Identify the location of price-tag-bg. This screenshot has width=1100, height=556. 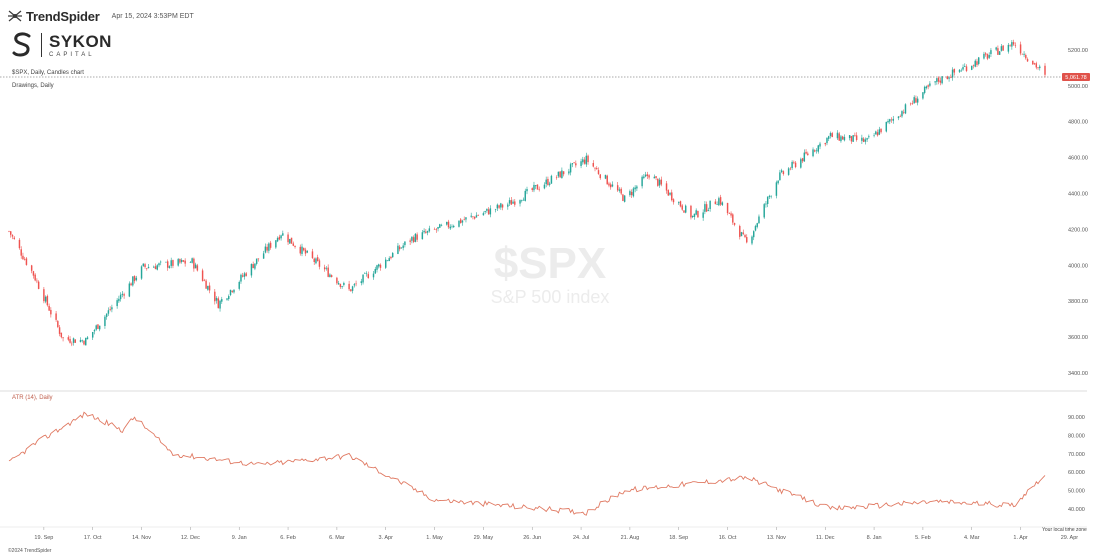
(1076, 77).